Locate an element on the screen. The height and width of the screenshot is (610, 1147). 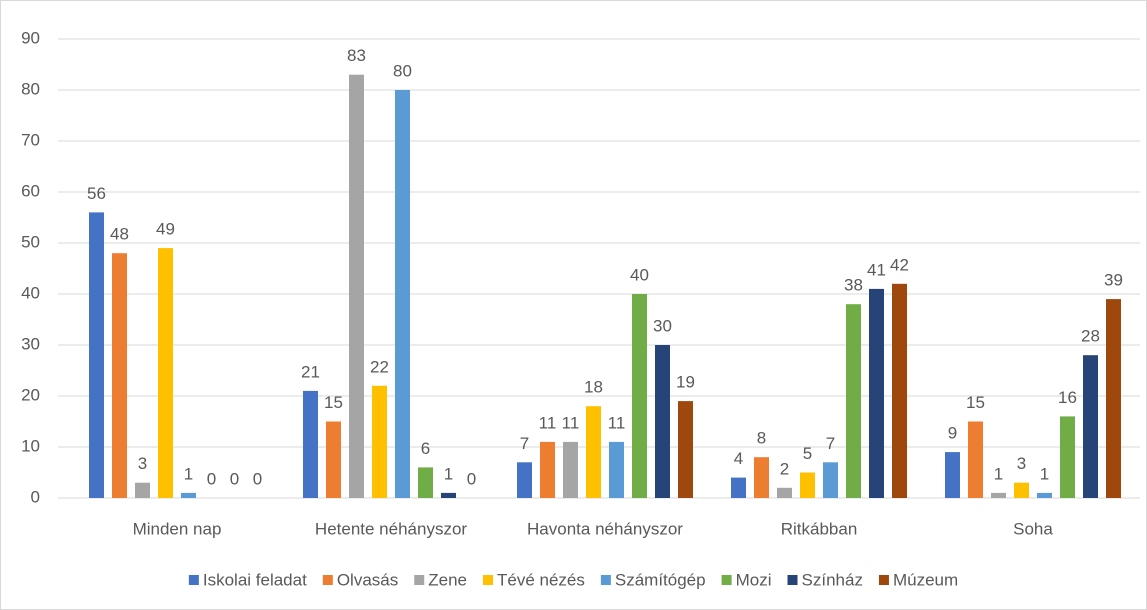
data-label: 38 is located at coordinates (853, 285).